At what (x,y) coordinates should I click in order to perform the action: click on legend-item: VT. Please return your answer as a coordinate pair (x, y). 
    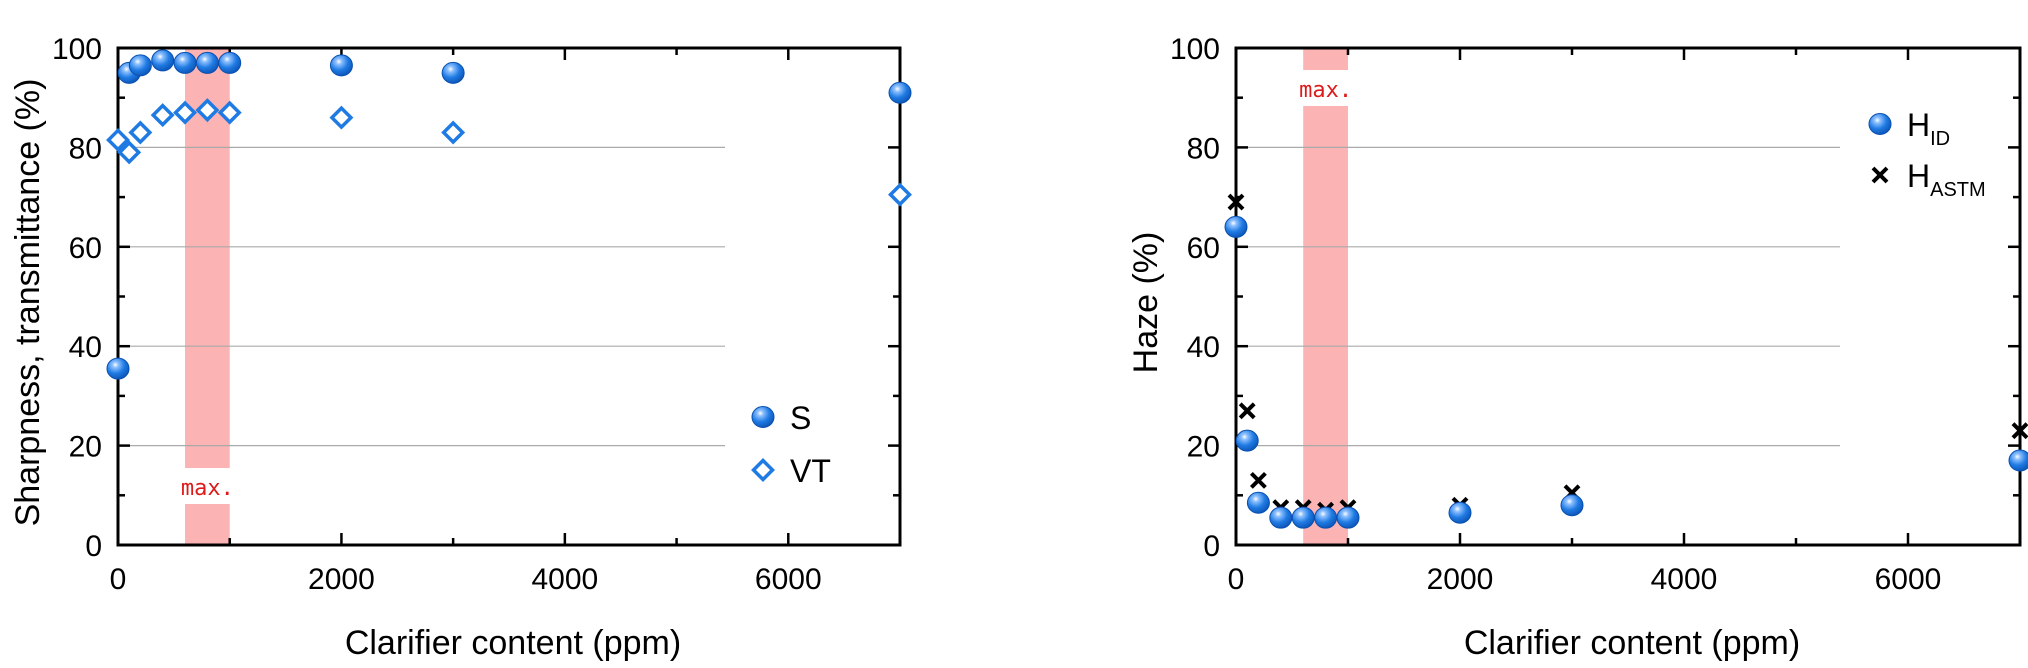
    Looking at the image, I should click on (791, 471).